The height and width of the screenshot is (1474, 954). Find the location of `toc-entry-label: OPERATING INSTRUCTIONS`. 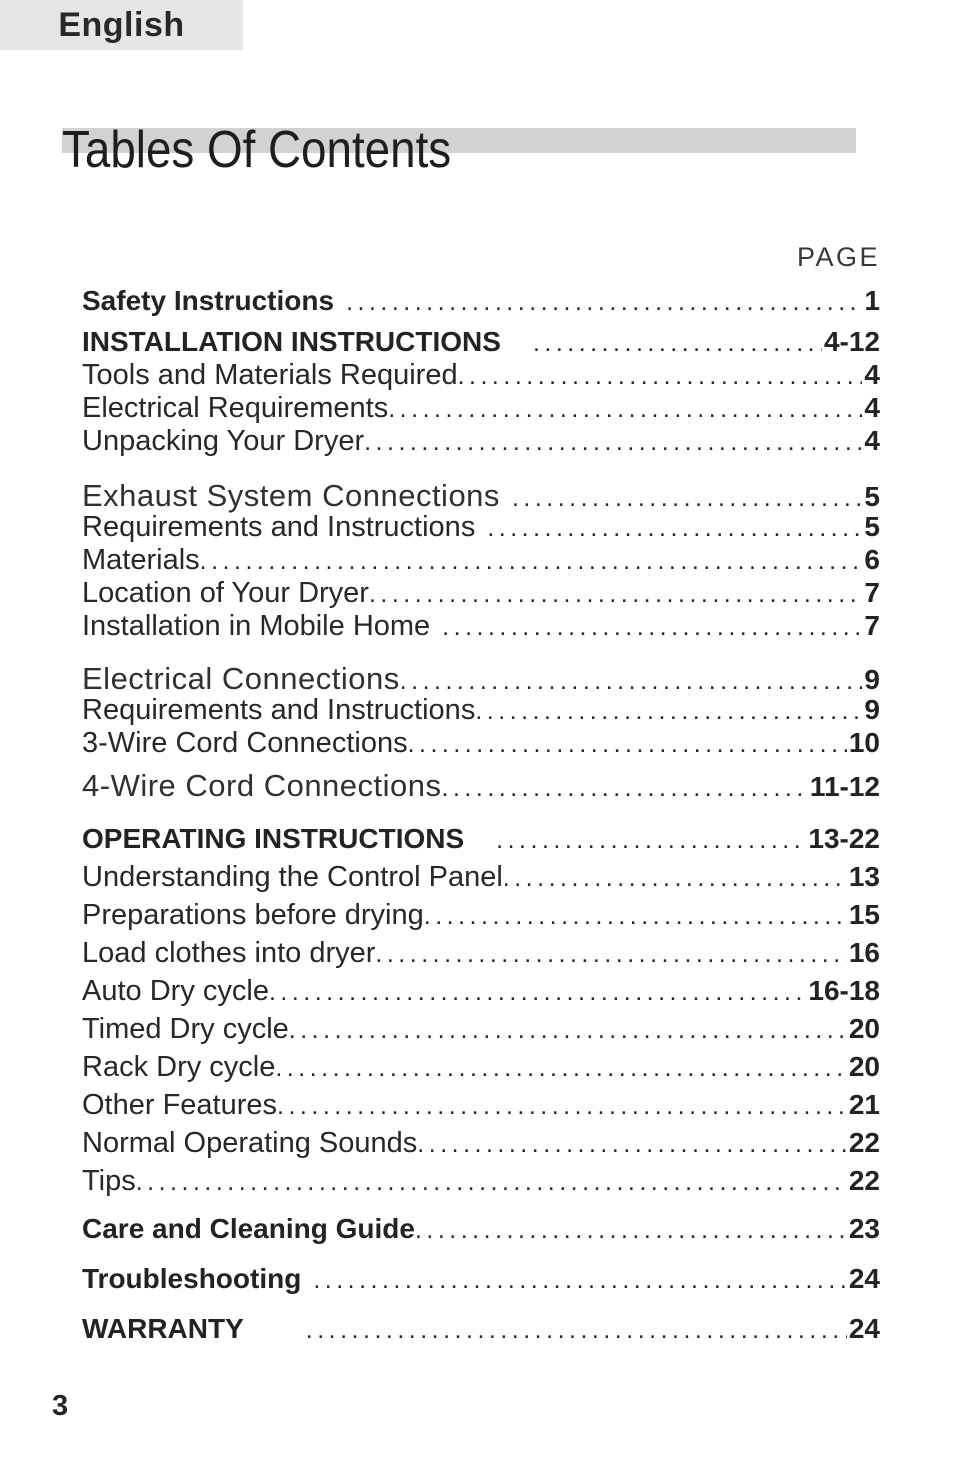

toc-entry-label: OPERATING INSTRUCTIONS is located at coordinates (273, 838).